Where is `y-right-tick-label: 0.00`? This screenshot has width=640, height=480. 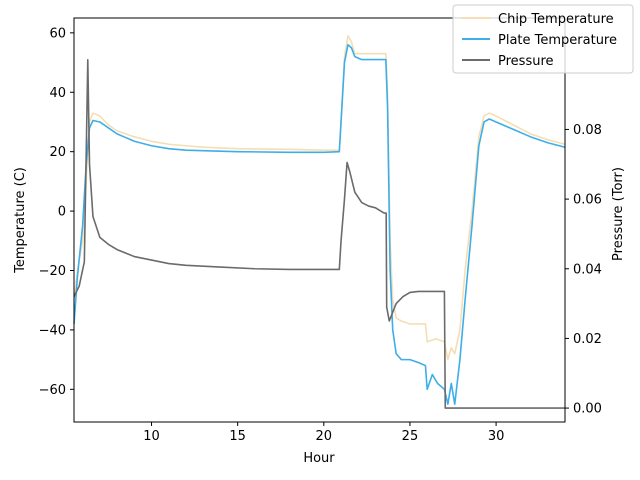 y-right-tick-label: 0.00 is located at coordinates (587, 409).